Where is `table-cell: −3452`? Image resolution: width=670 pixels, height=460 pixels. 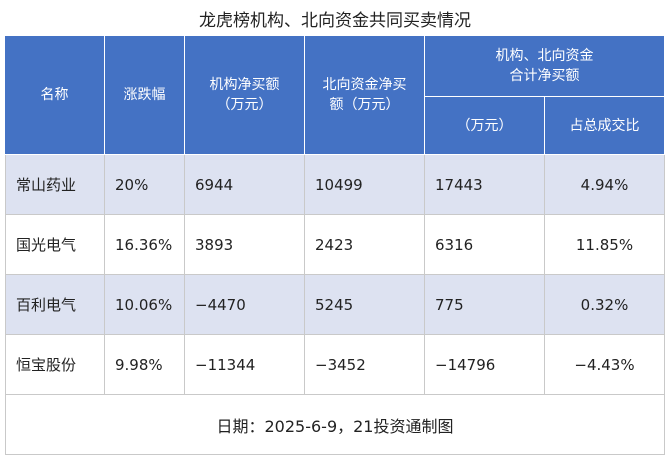 table-cell: −3452 is located at coordinates (365, 365).